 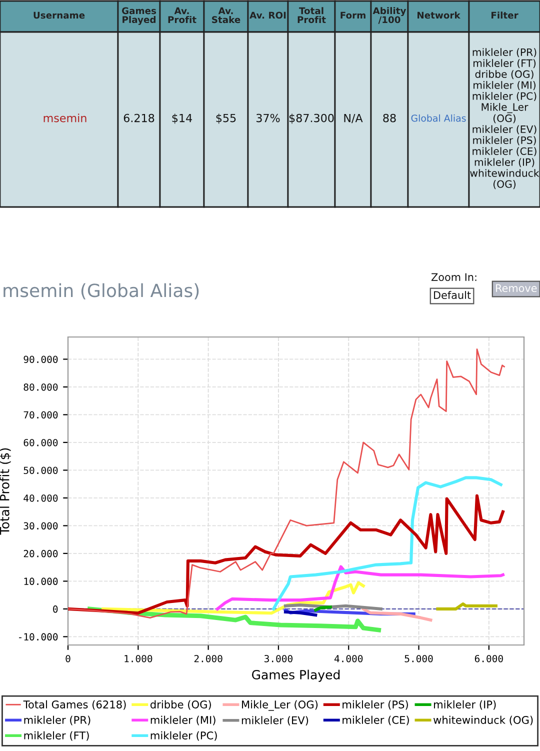 I want to click on legend-label: dribbe (OG), so click(x=180, y=705).